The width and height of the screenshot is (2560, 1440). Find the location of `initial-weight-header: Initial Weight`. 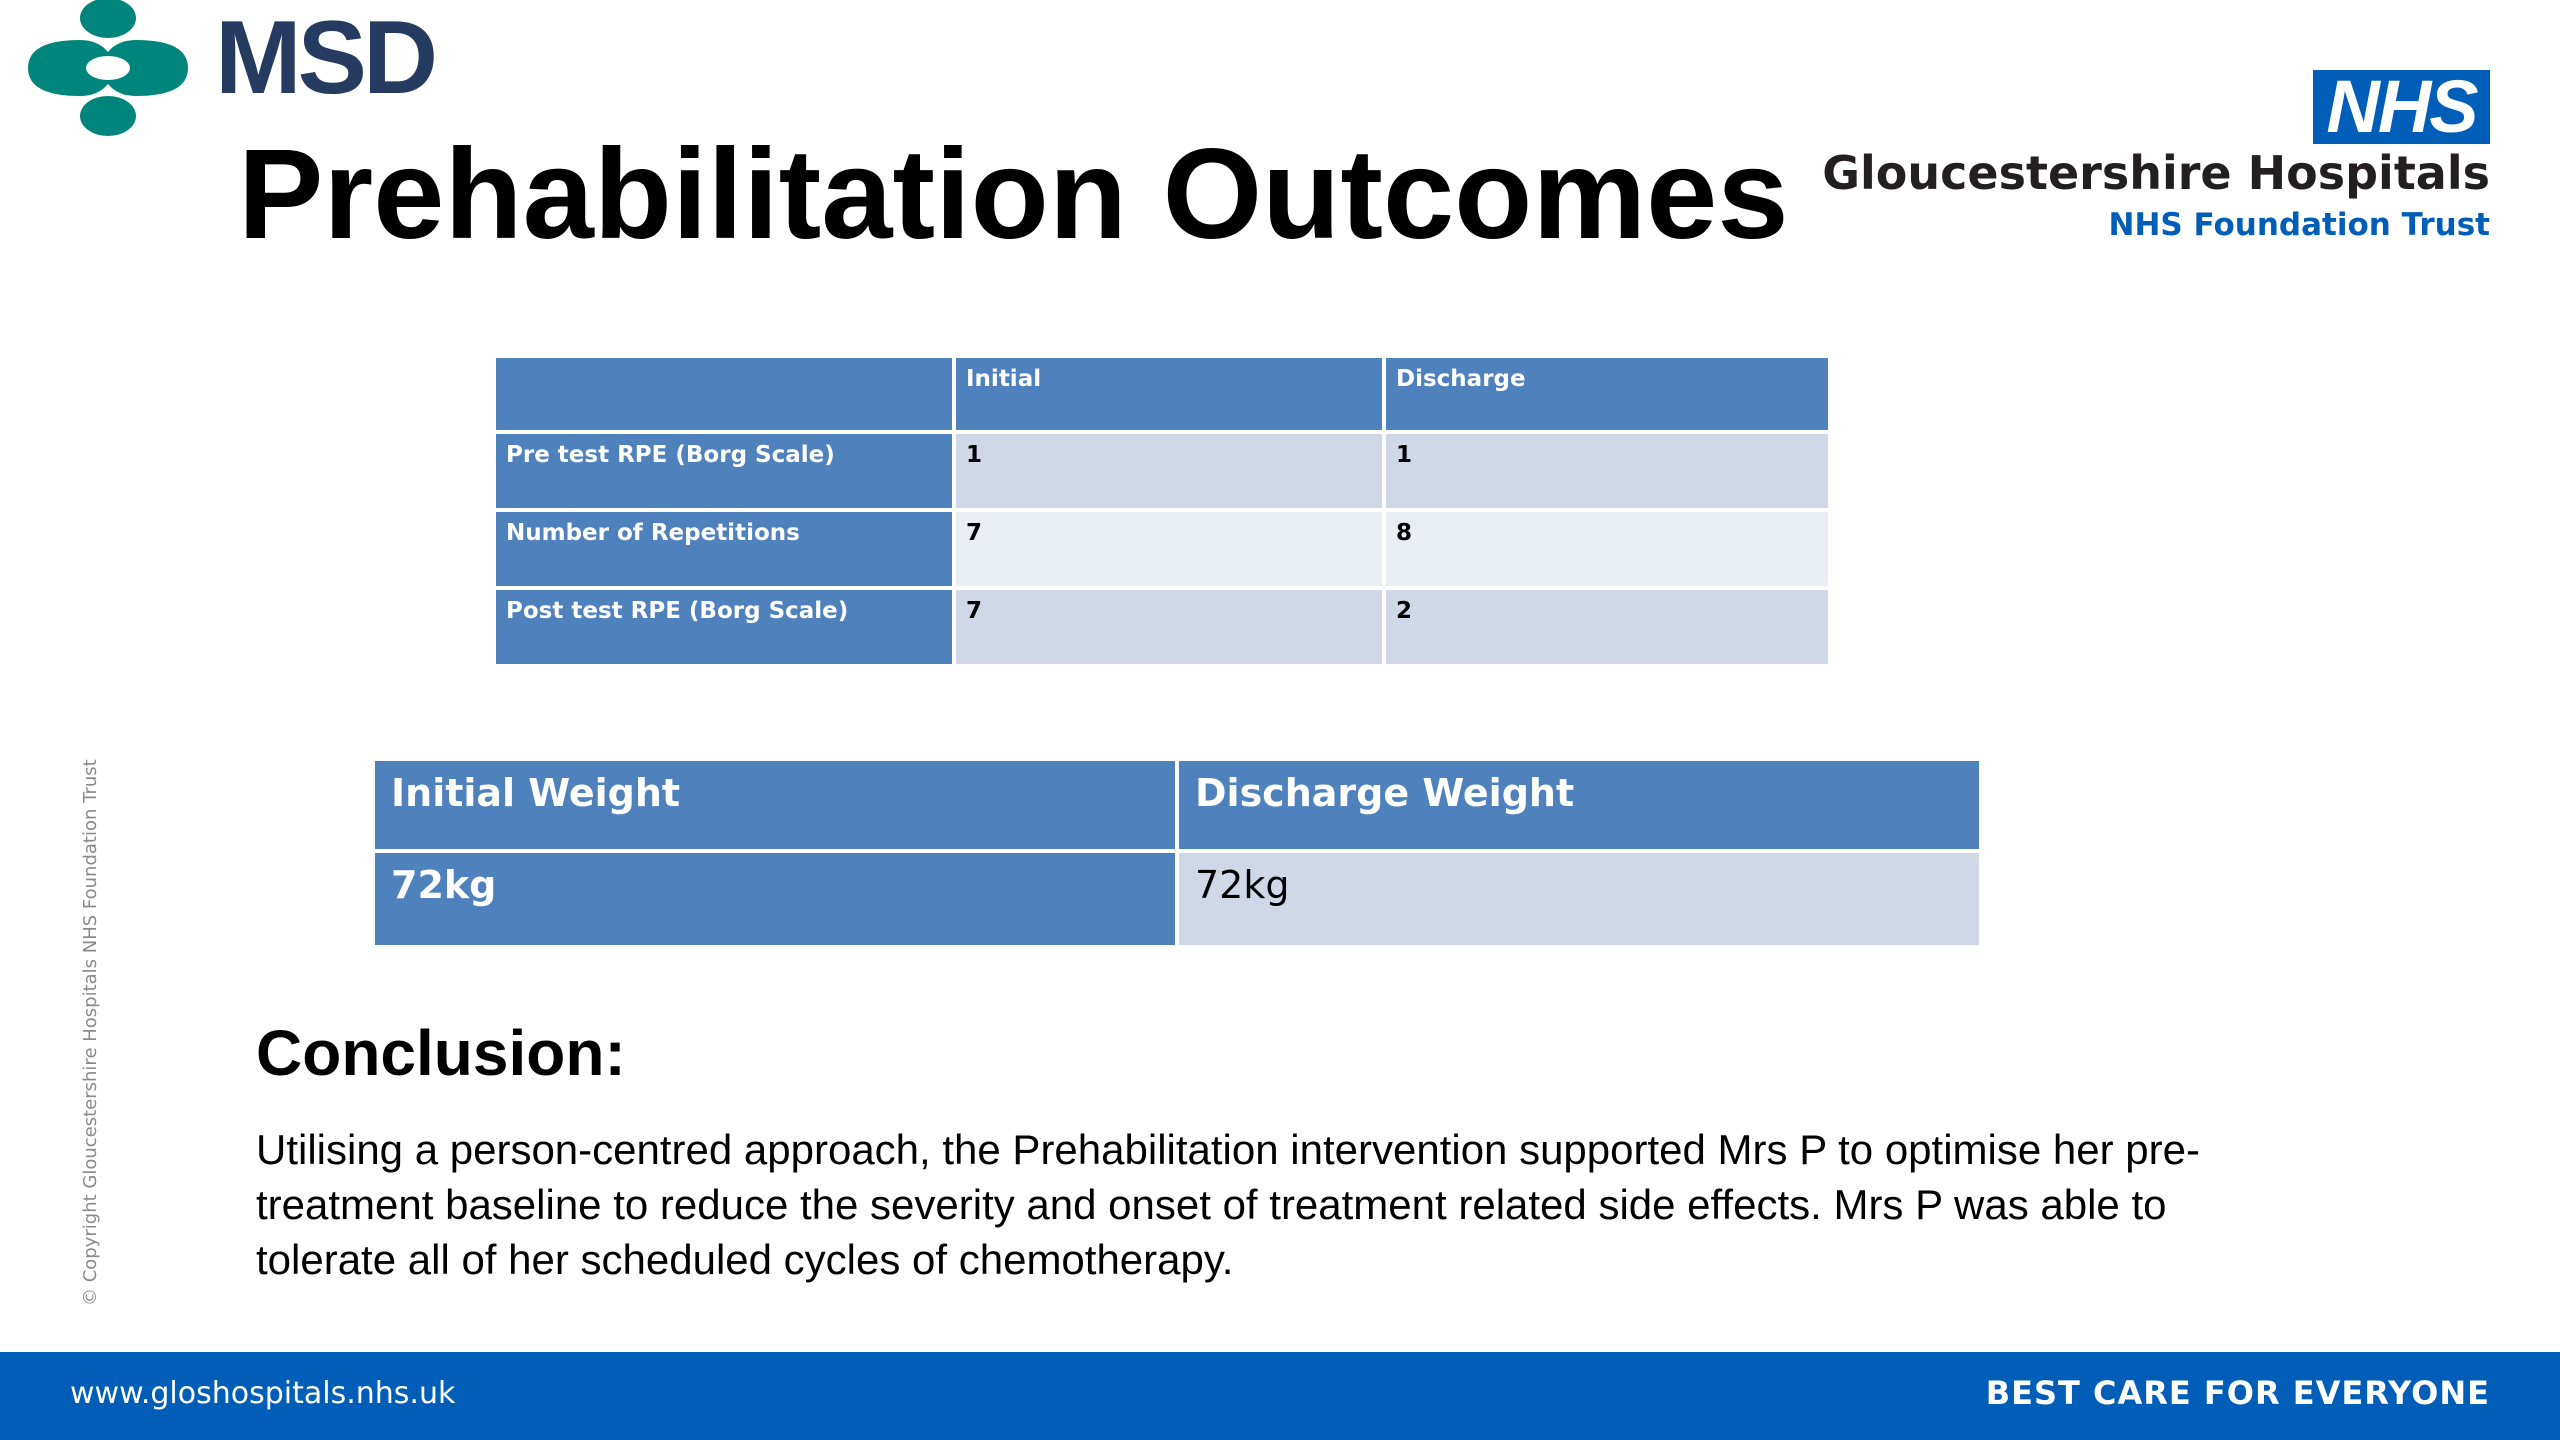

initial-weight-header: Initial Weight is located at coordinates (775, 805).